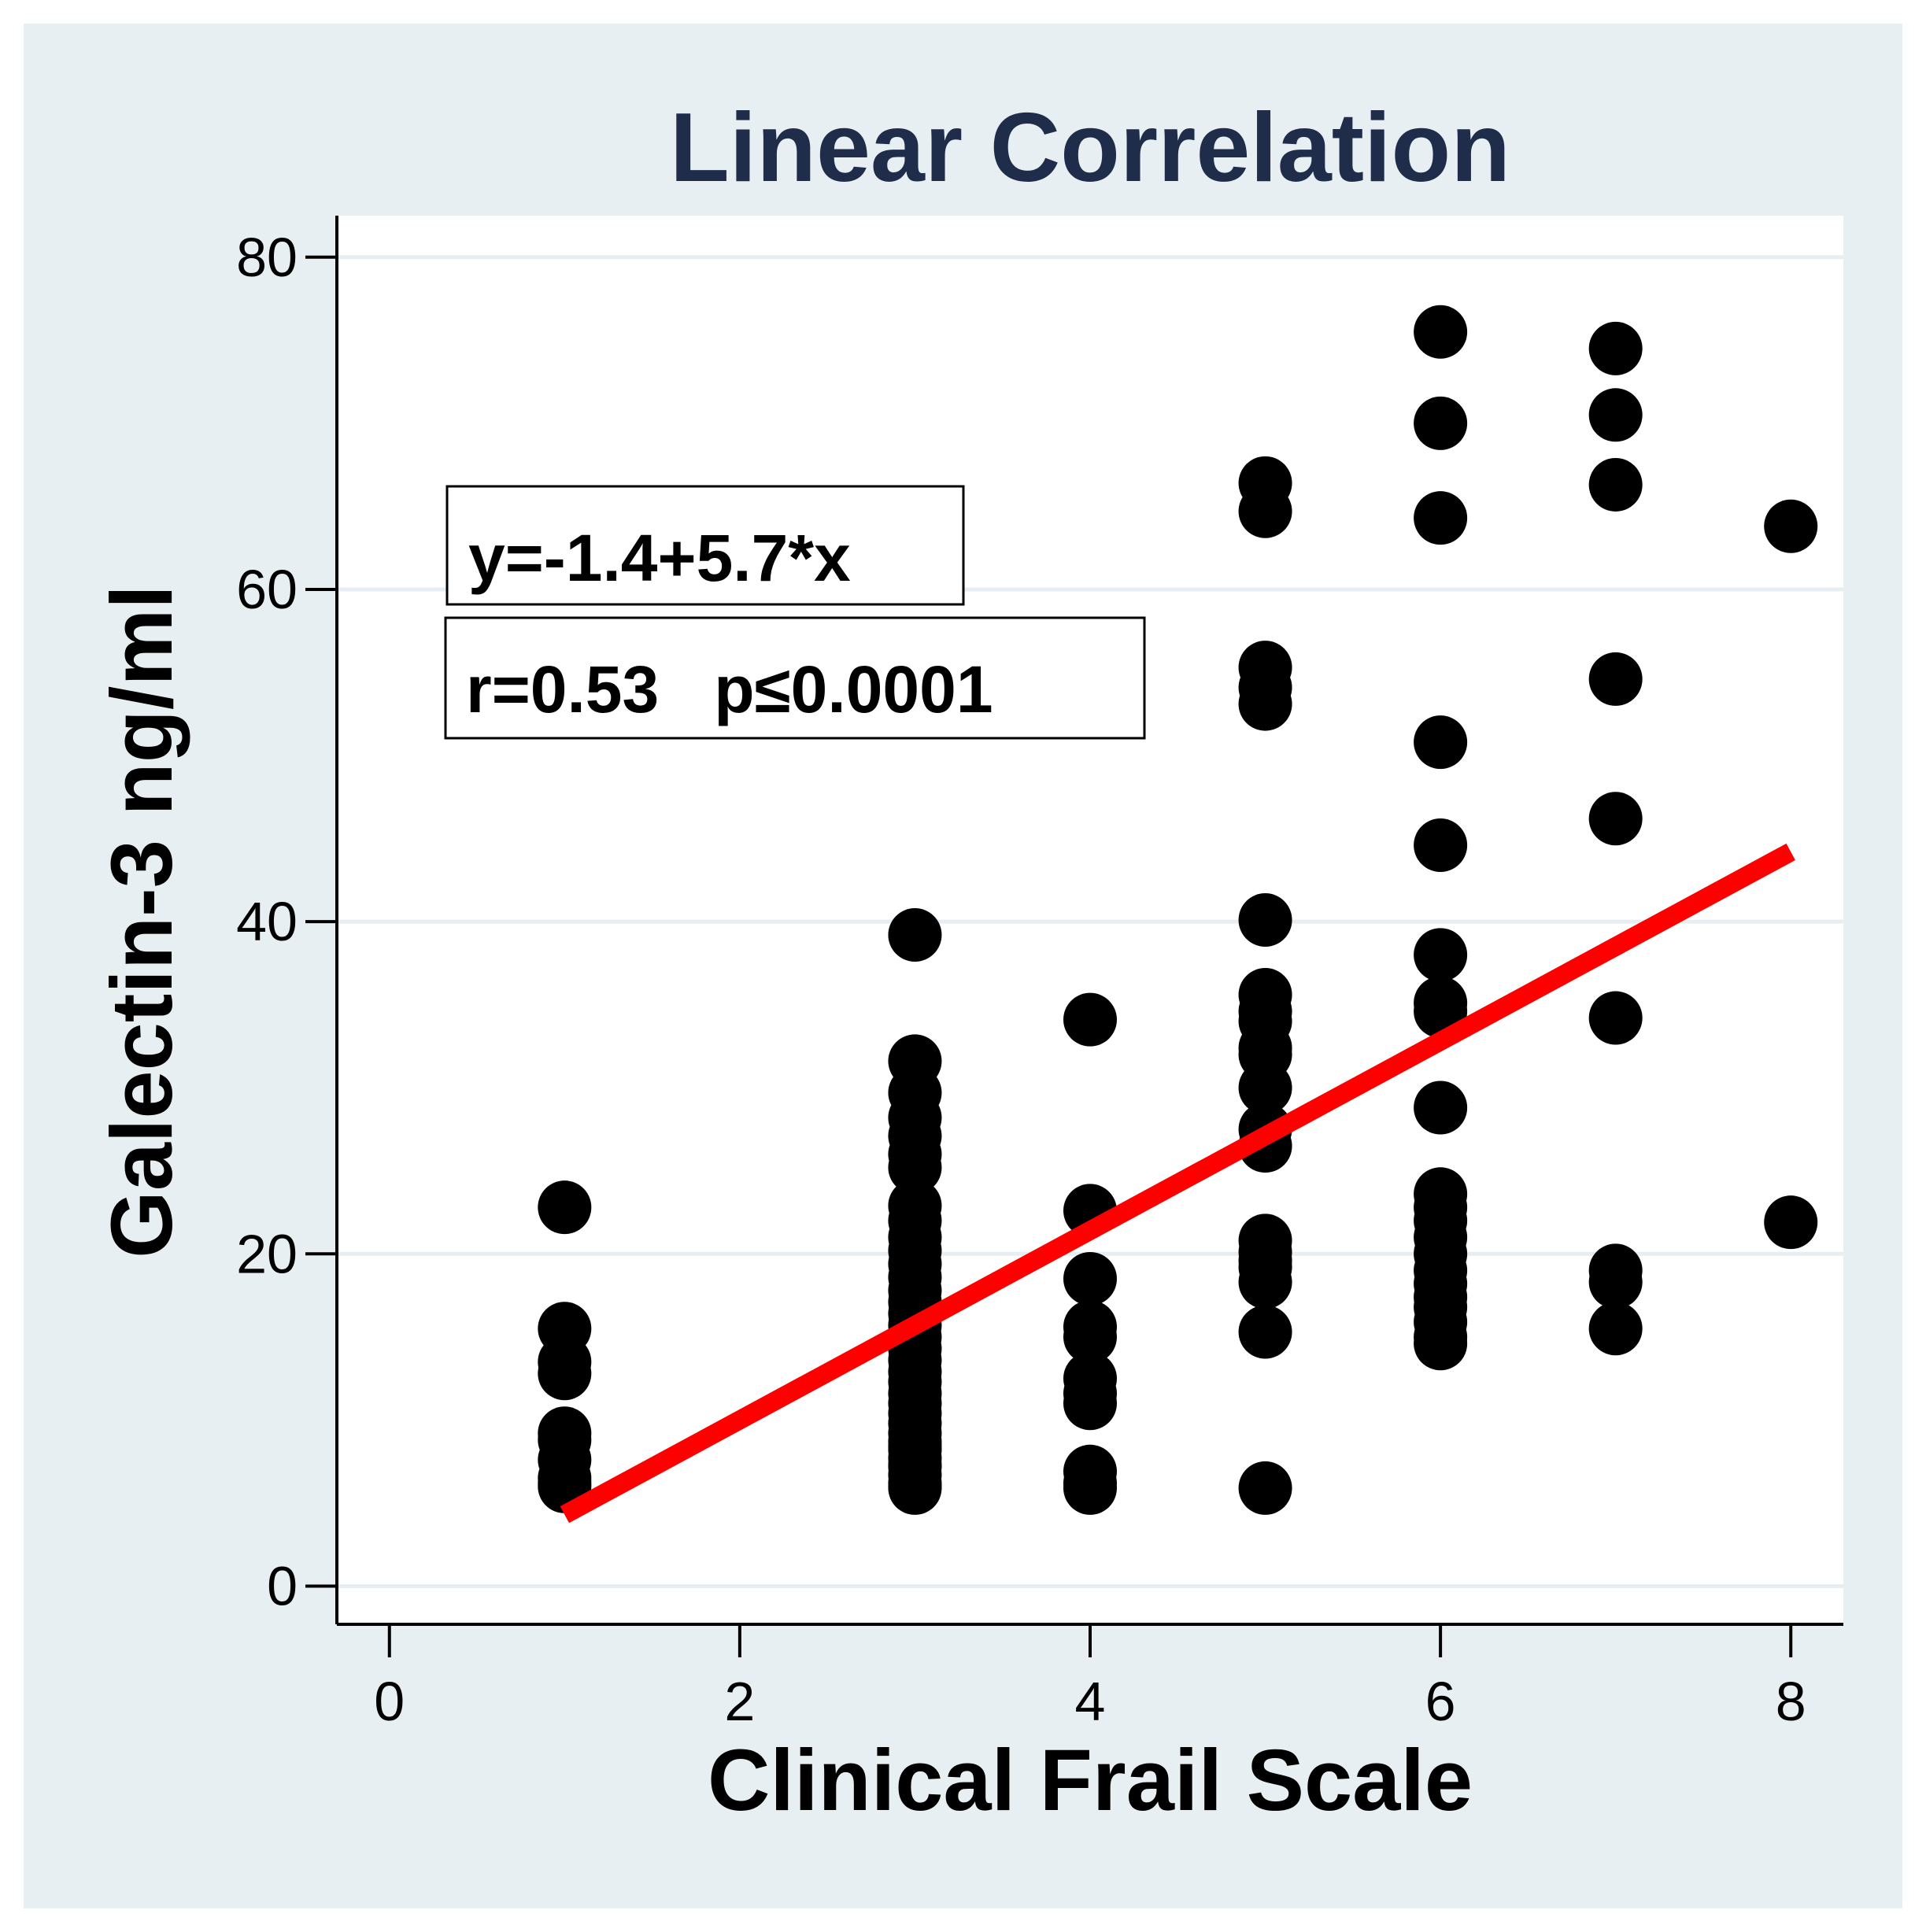 This screenshot has width=1926, height=1932. I want to click on stats-text: r=0.53 p≤0.0001, so click(729, 689).